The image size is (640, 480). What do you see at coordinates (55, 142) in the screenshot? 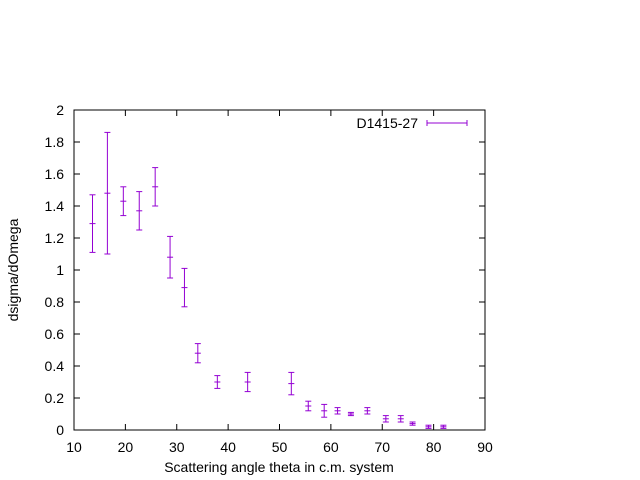
I see `y-tick-label: 1.8` at bounding box center [55, 142].